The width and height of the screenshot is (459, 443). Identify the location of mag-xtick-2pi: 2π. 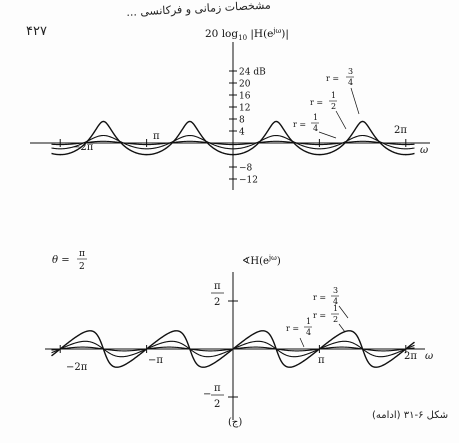
(400, 130).